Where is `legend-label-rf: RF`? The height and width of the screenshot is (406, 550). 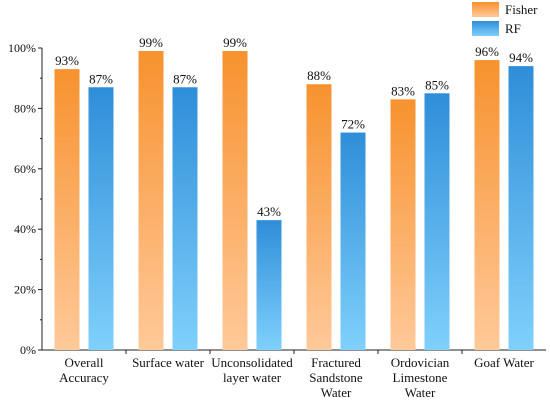
legend-label-rf: RF is located at coordinates (513, 28).